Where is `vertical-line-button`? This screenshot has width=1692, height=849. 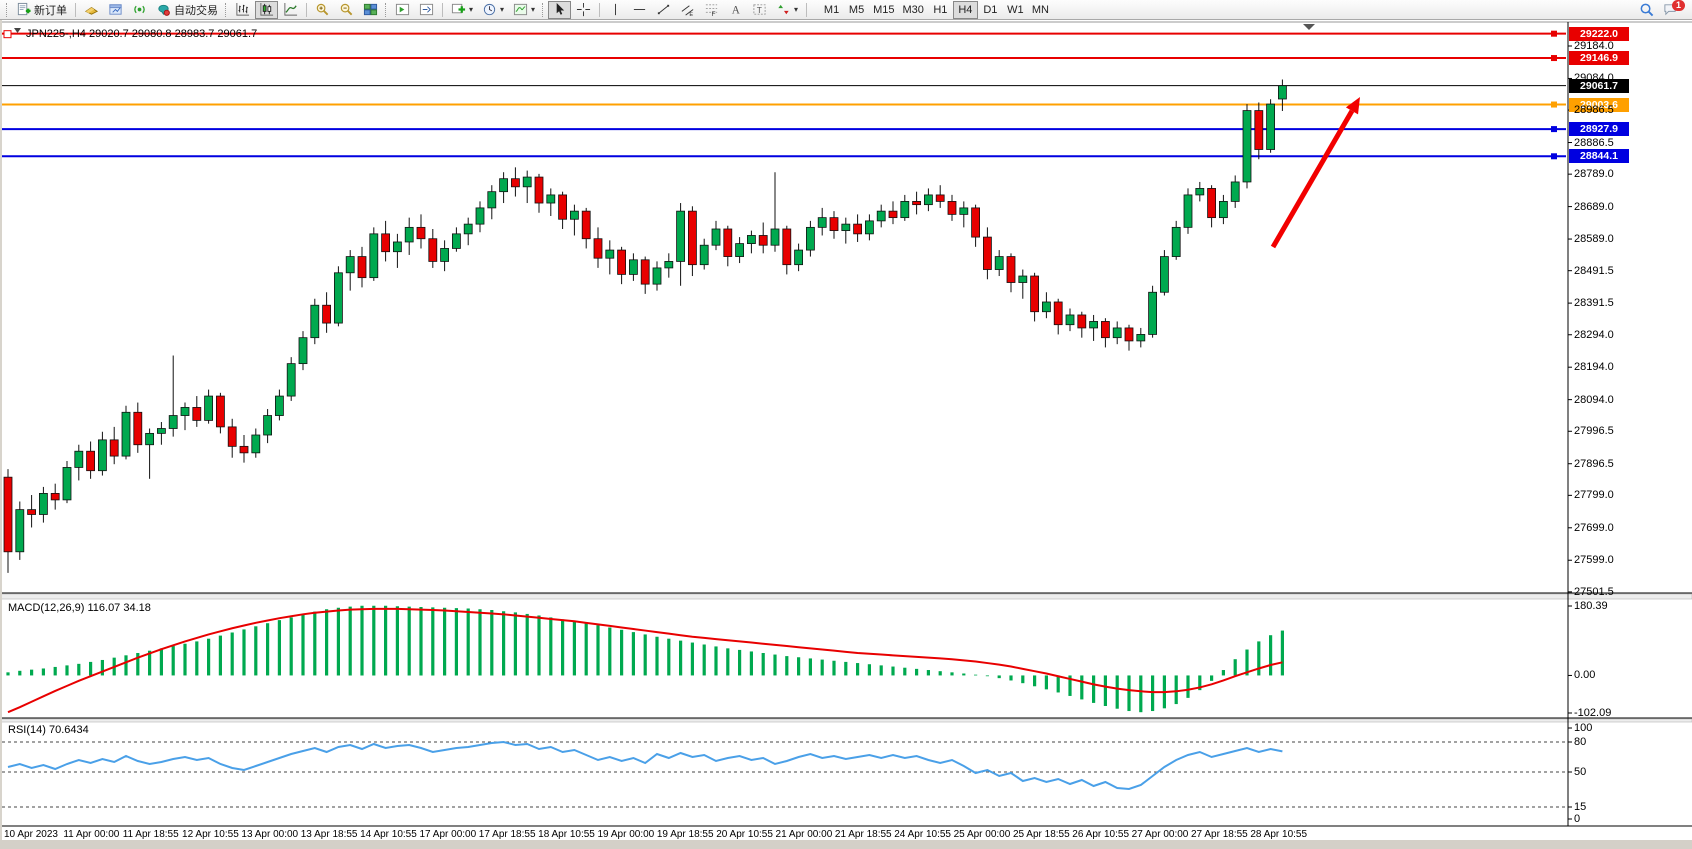 vertical-line-button is located at coordinates (615, 10).